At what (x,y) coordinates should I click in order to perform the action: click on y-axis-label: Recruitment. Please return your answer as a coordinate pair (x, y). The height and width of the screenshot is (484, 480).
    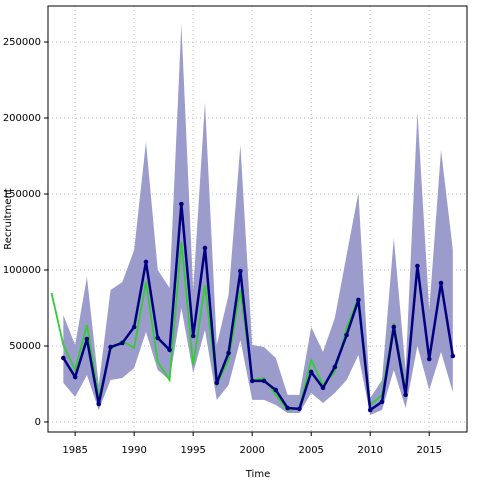
    Looking at the image, I should click on (8, 219).